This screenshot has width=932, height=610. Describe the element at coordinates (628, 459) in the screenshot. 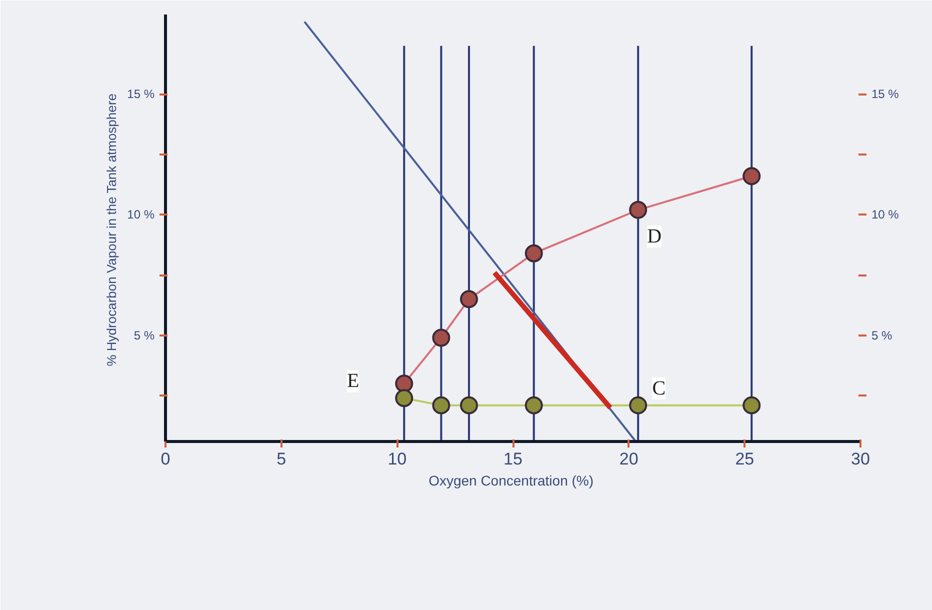

I see `x-tick-label: 20` at that location.